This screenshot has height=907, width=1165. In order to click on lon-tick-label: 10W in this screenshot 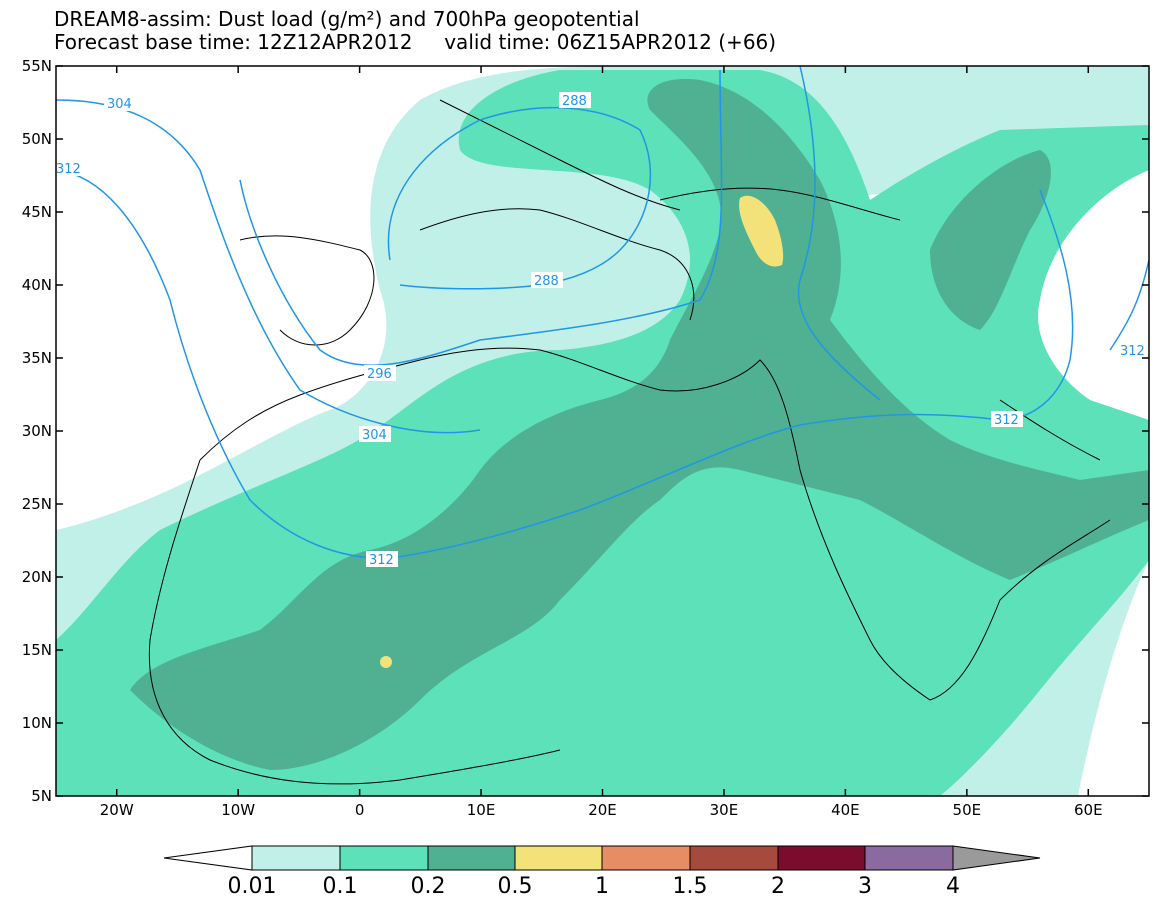, I will do `click(238, 810)`.